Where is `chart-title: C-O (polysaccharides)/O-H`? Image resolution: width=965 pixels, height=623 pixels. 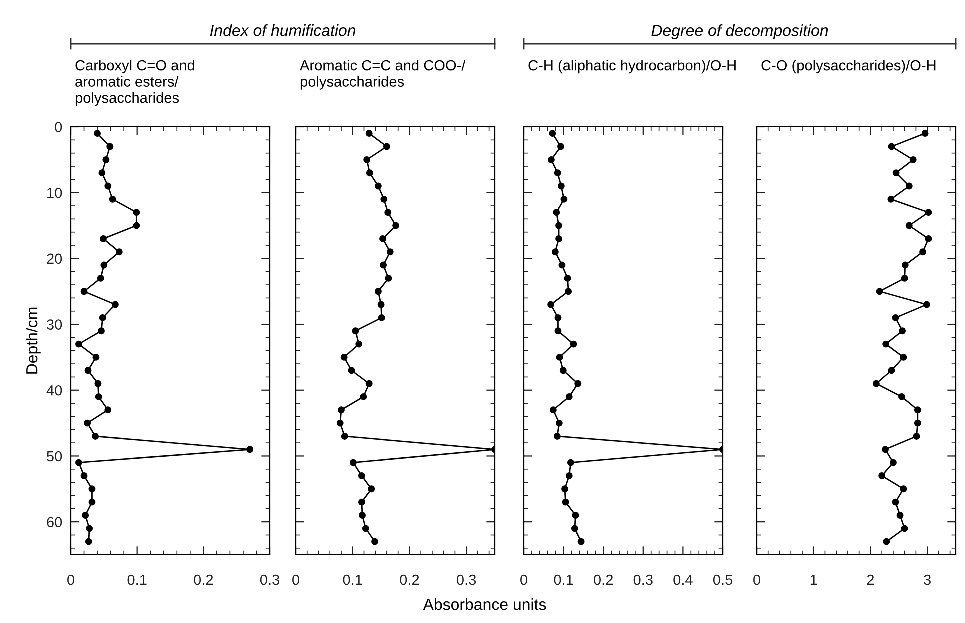 chart-title: C-O (polysaccharides)/O-H is located at coordinates (849, 67).